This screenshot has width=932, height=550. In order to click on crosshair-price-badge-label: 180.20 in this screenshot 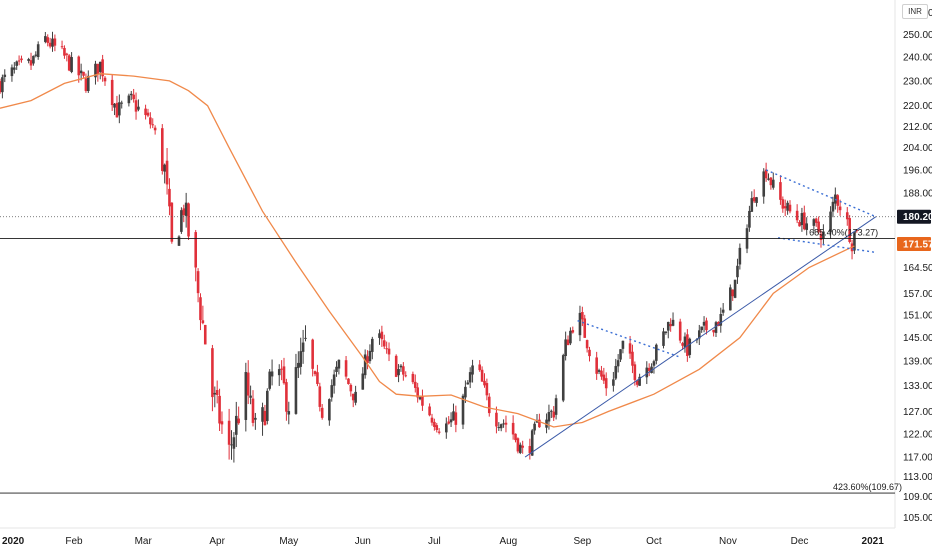, I will do `click(917, 217)`.